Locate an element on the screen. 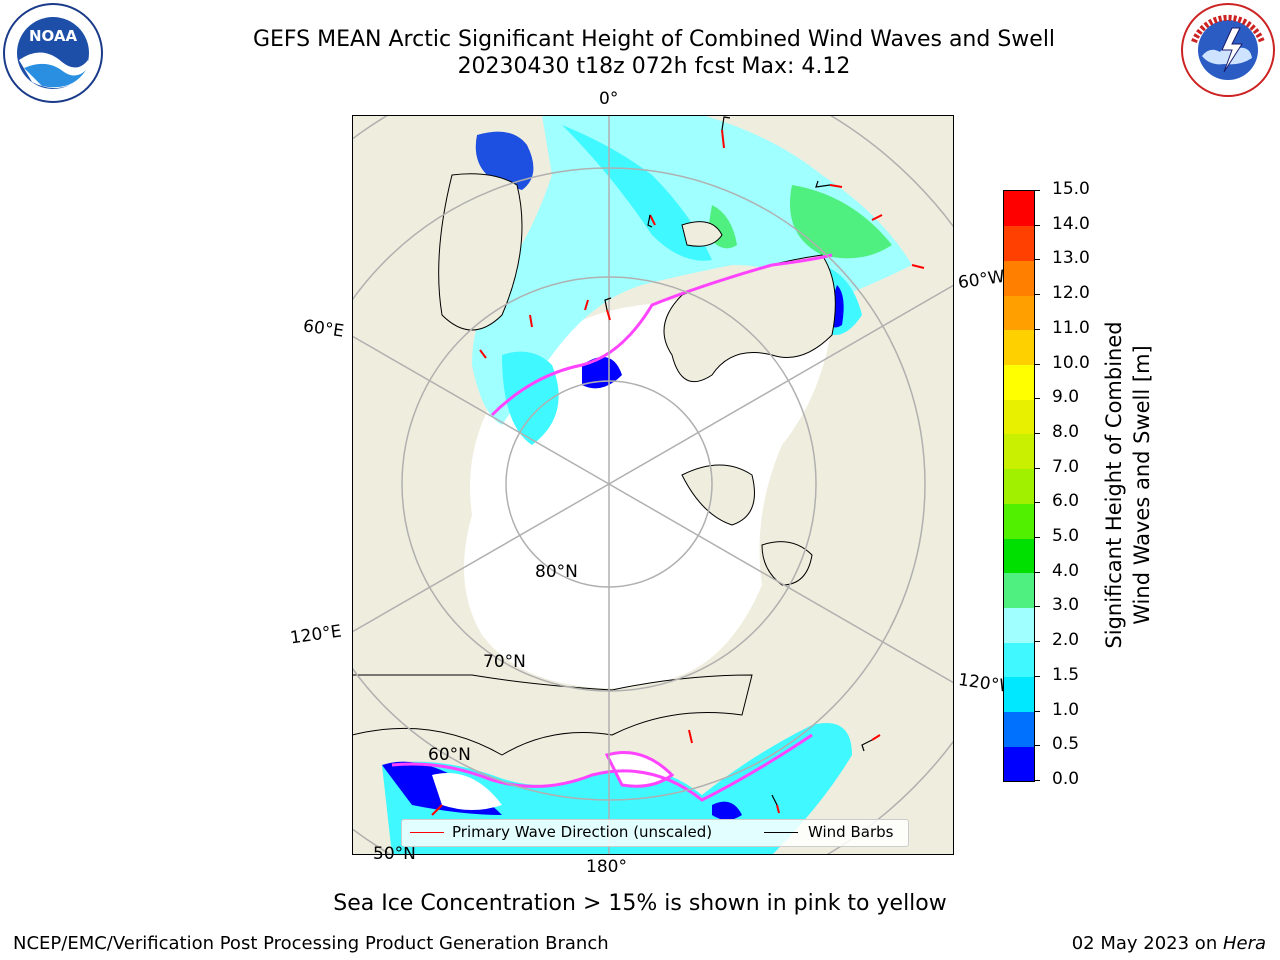 Image resolution: width=1280 pixels, height=960 pixels. wind-barbs-swatch is located at coordinates (781, 832).